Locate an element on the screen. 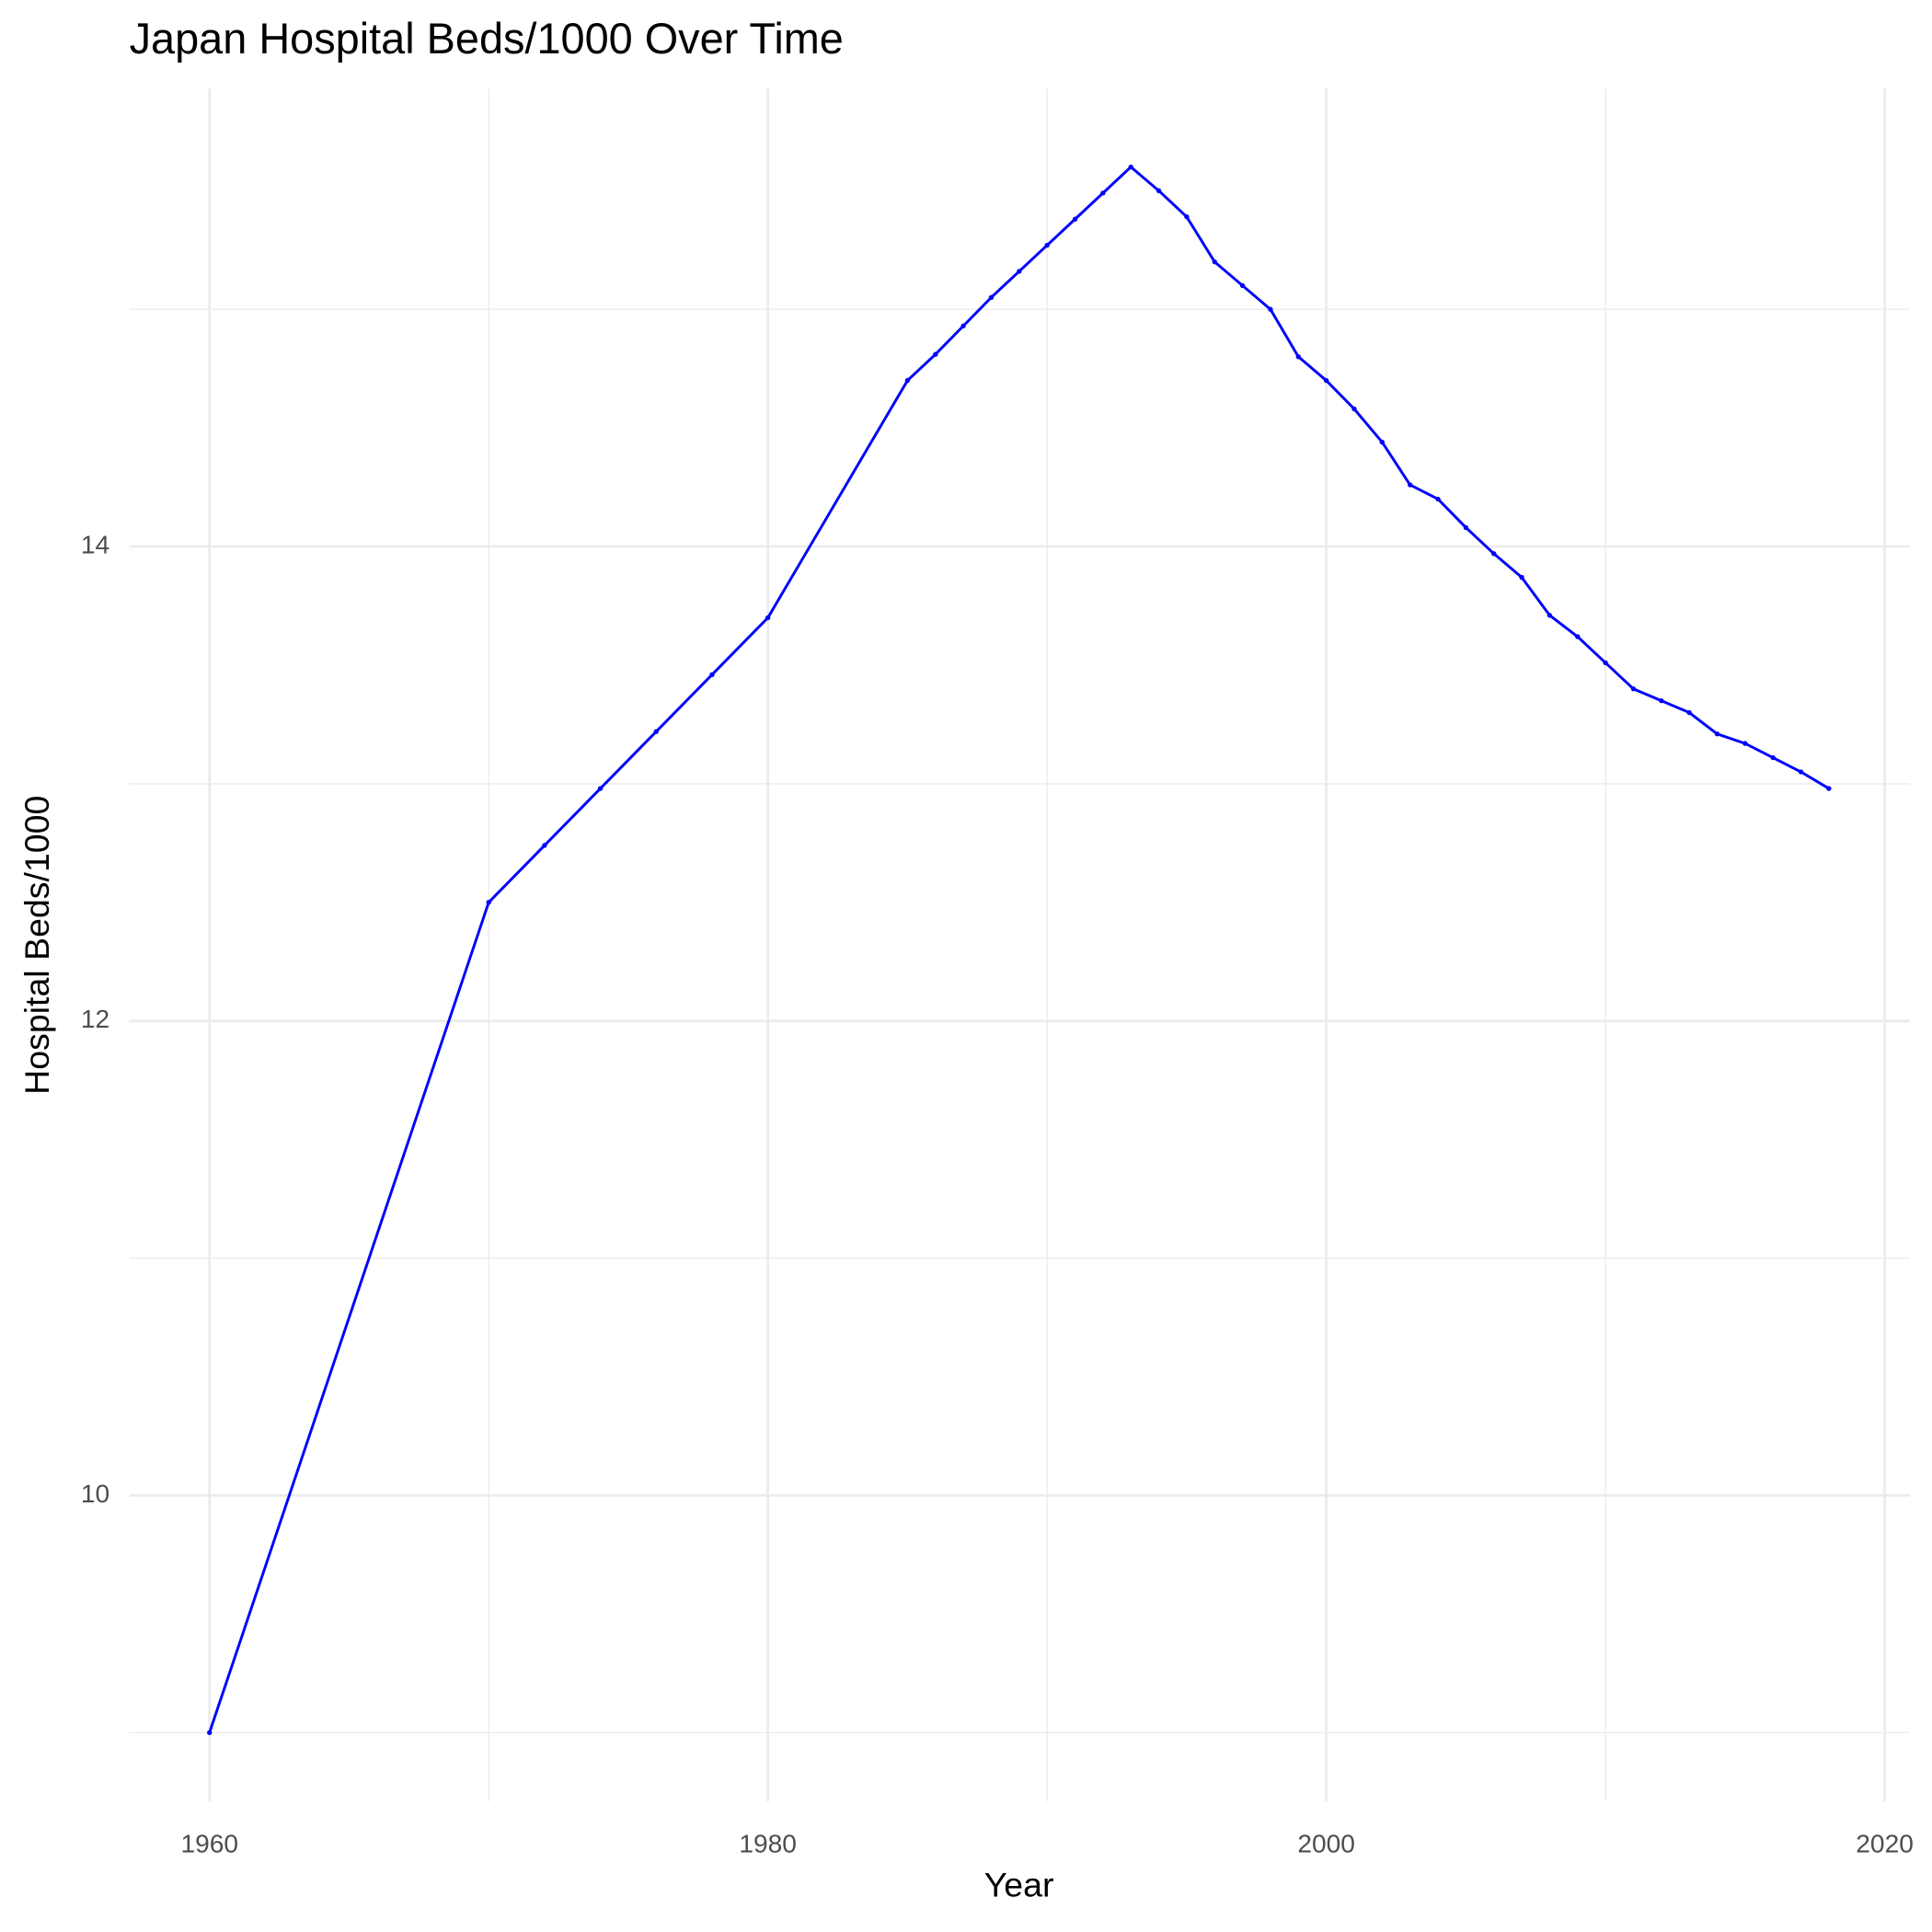 This screenshot has width=1932, height=1932. y-axis-title: Hospital Beds/1000 is located at coordinates (36, 945).